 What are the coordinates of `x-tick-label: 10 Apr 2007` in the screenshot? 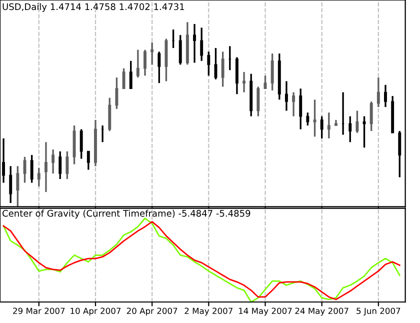 It's located at (95, 312).